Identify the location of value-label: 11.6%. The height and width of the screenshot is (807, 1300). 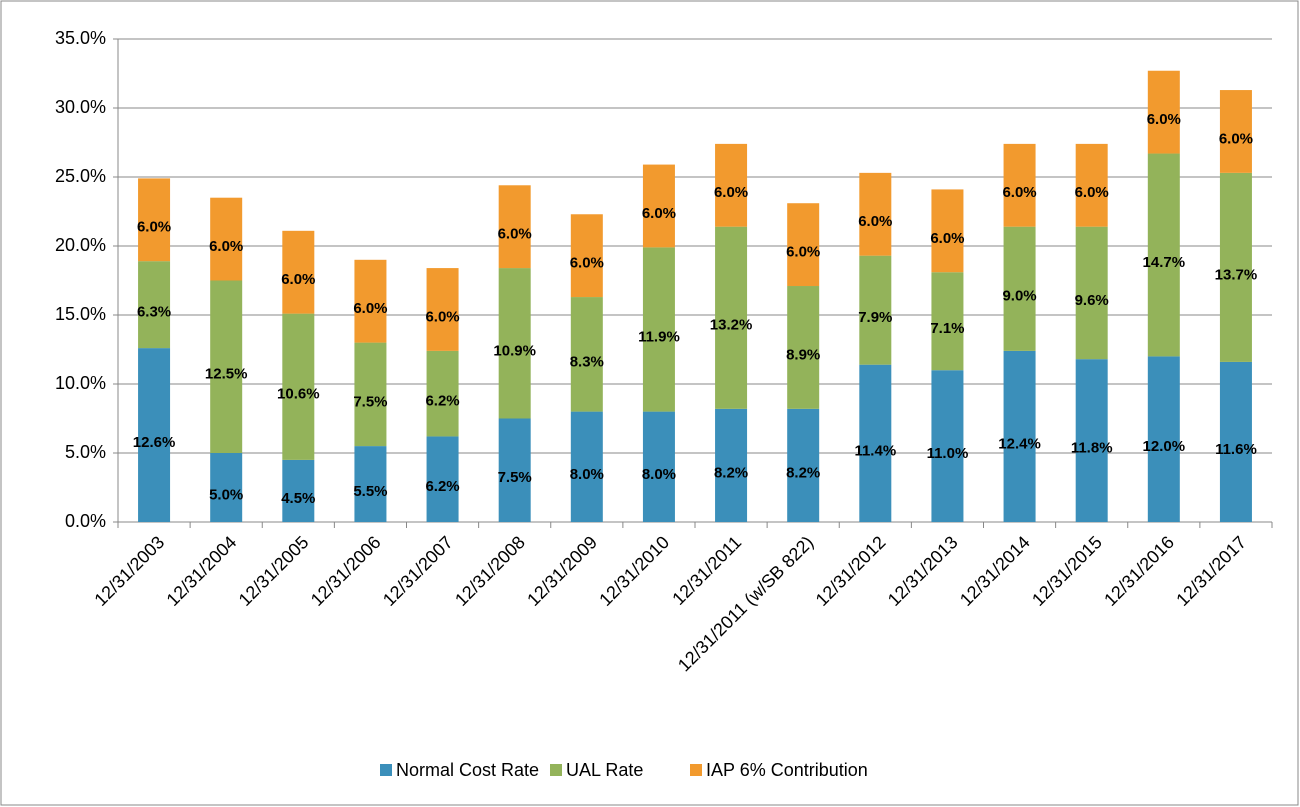
(1236, 449).